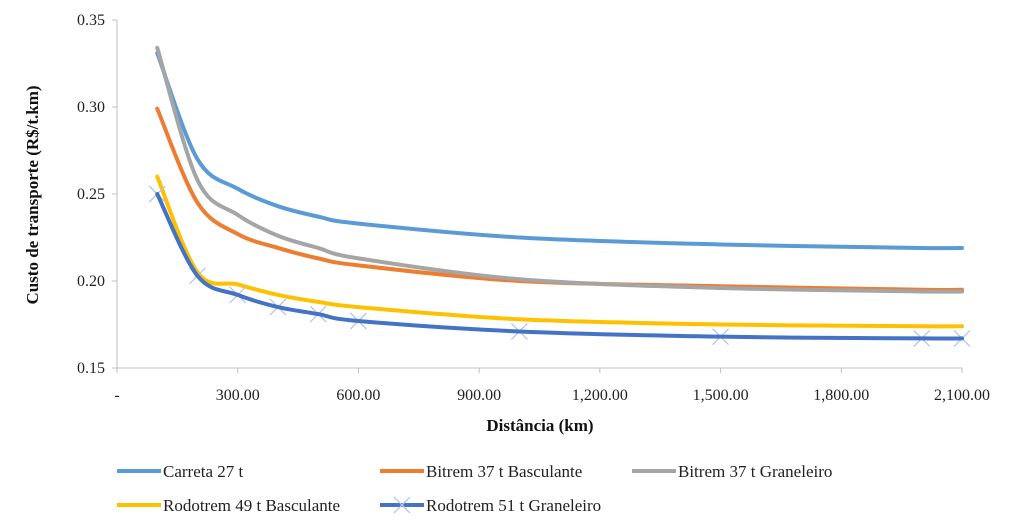 The image size is (1024, 528). What do you see at coordinates (600, 395) in the screenshot?
I see `x-tick-label: 1,200.00` at bounding box center [600, 395].